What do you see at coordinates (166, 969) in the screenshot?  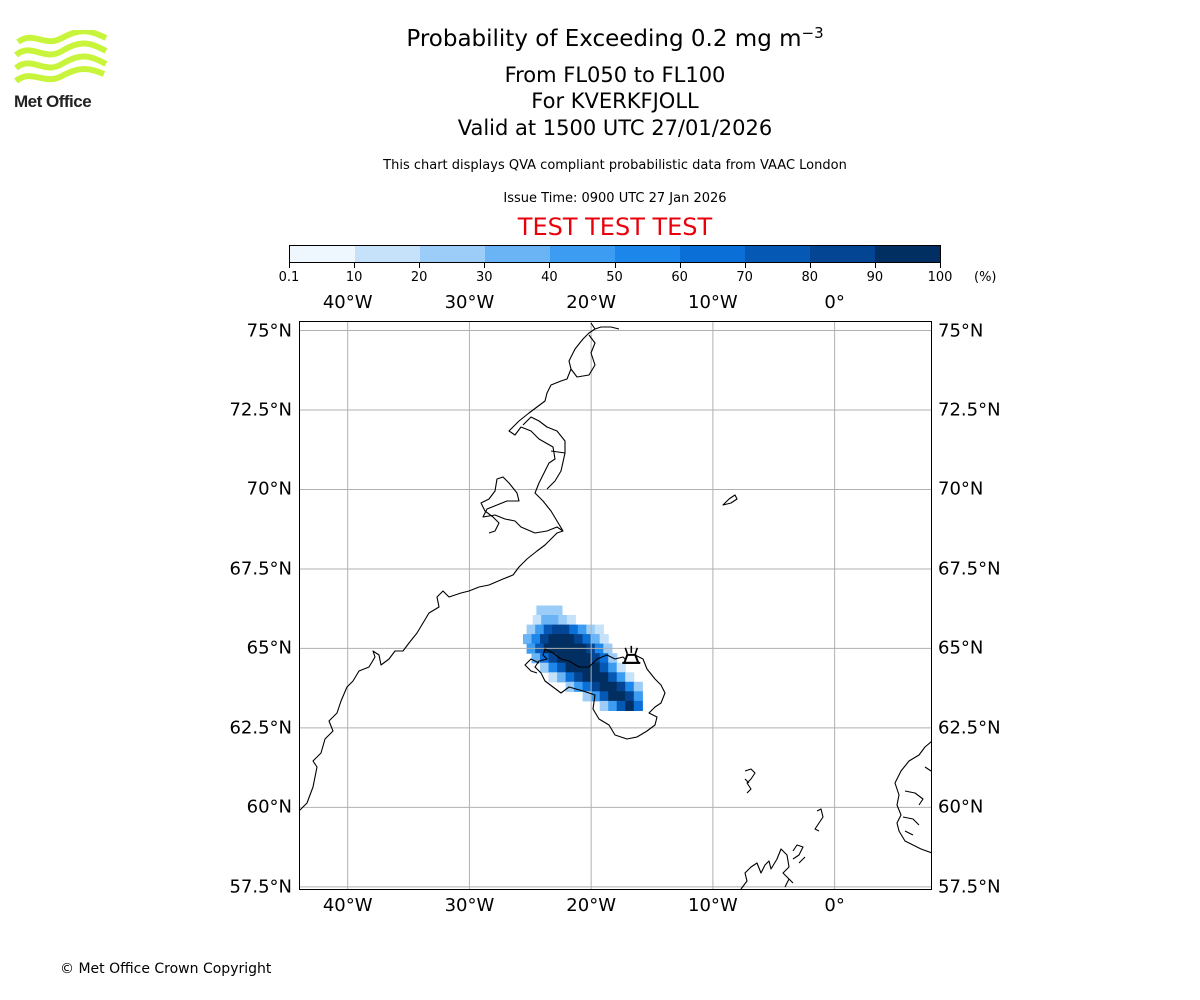 I see `copyright-notice: © Met Office Crown Copyright` at bounding box center [166, 969].